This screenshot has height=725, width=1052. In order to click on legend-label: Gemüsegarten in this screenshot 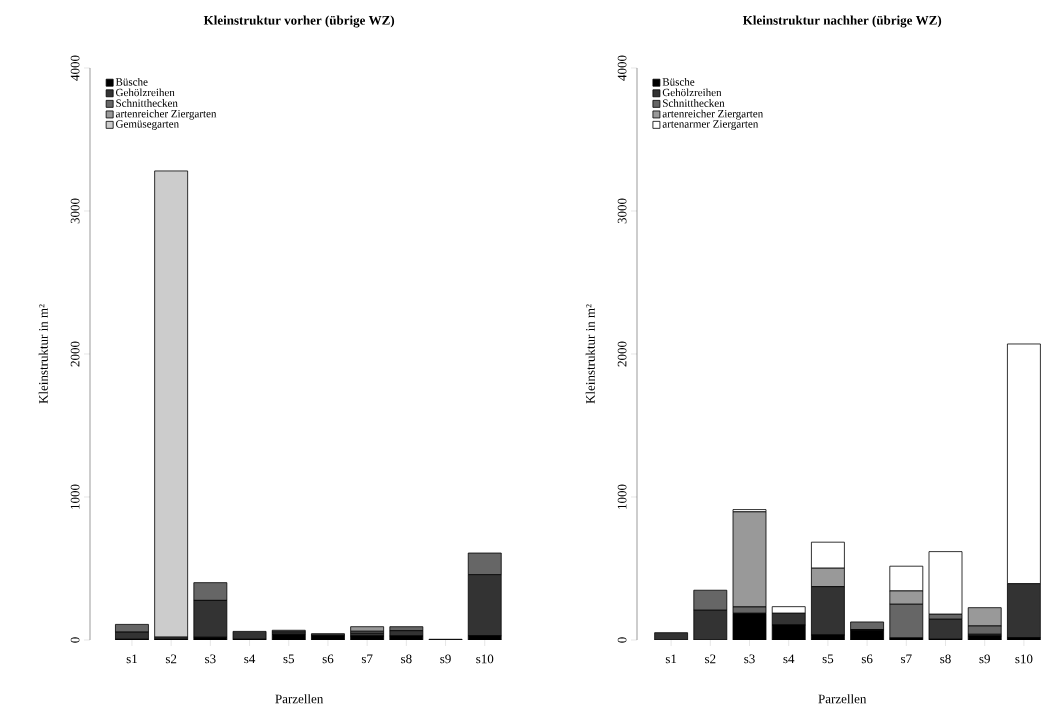, I will do `click(147, 125)`.